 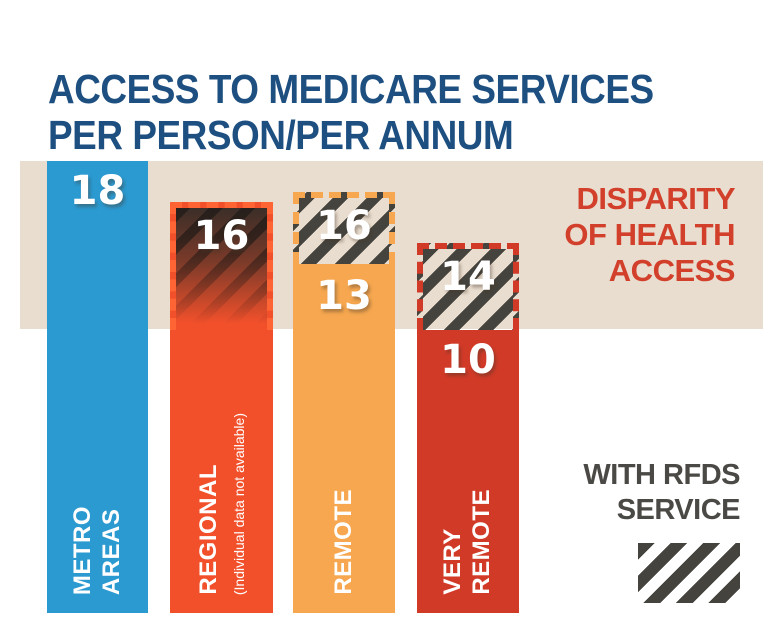 What do you see at coordinates (209, 529) in the screenshot?
I see `bar-regional-label: REGIONAL` at bounding box center [209, 529].